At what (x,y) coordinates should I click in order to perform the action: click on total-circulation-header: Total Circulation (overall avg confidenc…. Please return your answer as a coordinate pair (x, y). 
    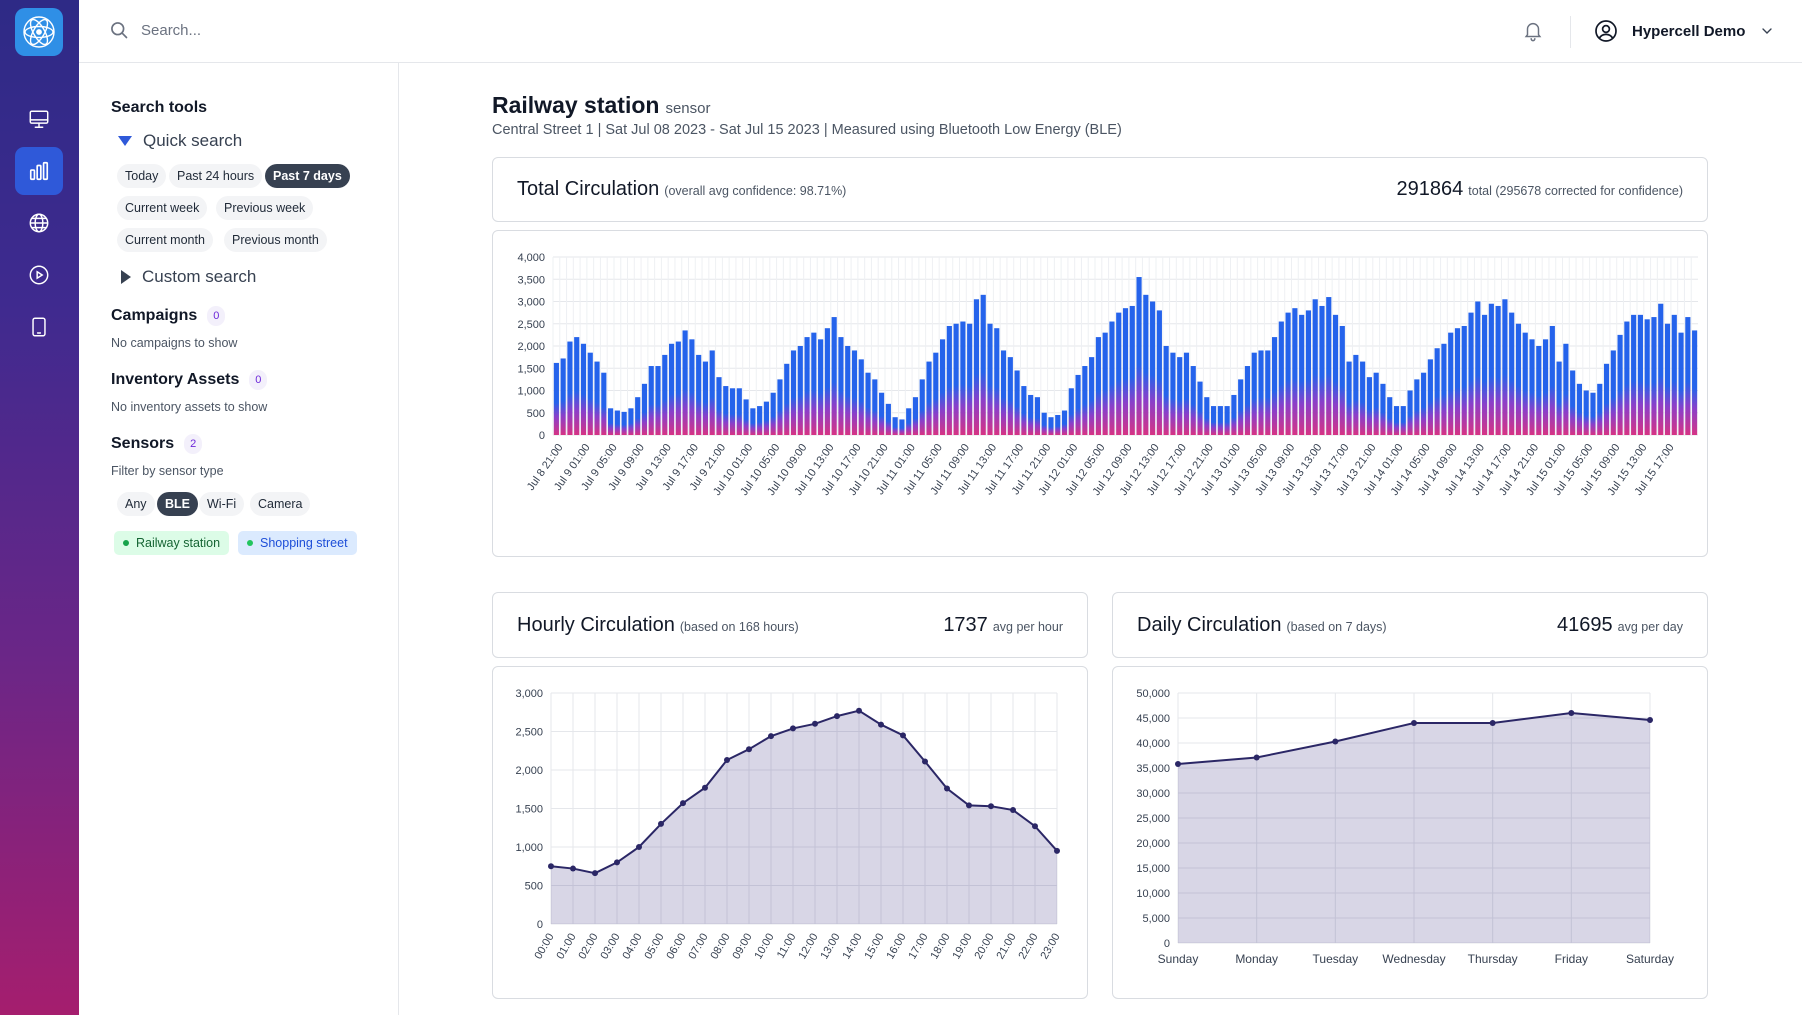
    Looking at the image, I should click on (1100, 189).